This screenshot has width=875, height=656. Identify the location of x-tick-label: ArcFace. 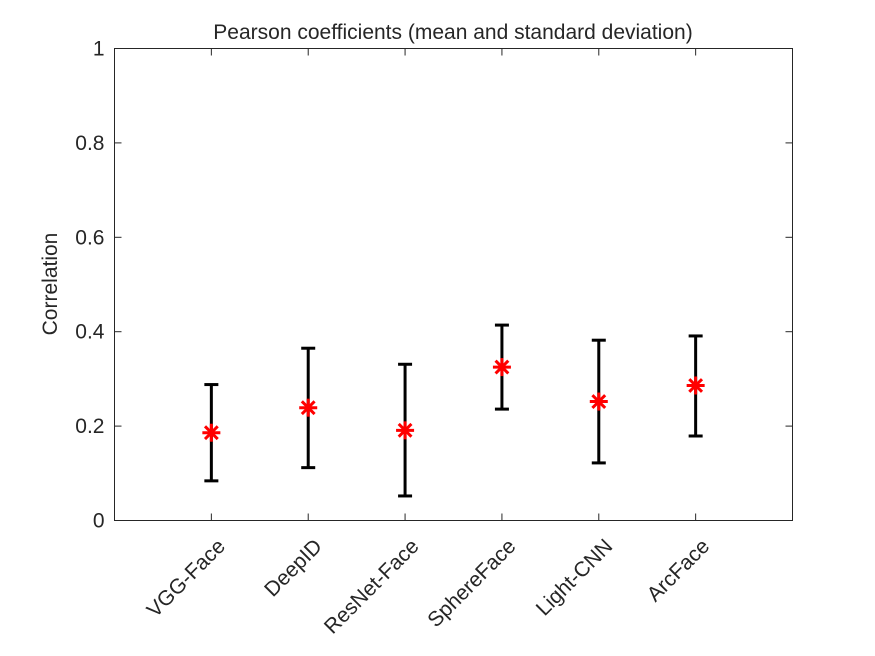
(679, 571).